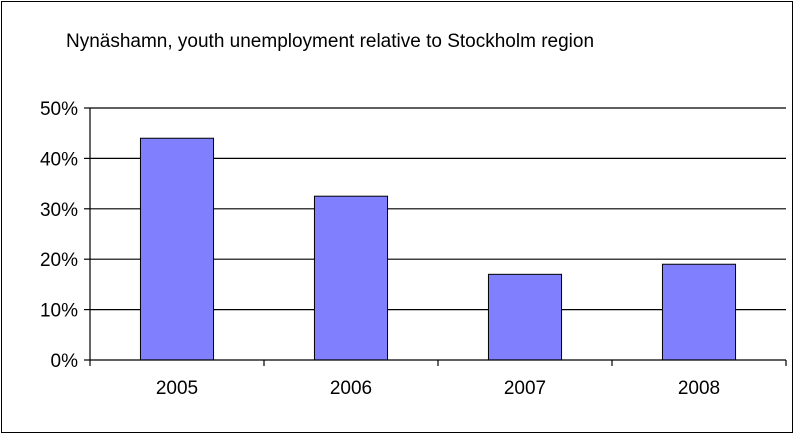 The width and height of the screenshot is (796, 436). I want to click on x-tick-label-2005: 2005, so click(177, 388).